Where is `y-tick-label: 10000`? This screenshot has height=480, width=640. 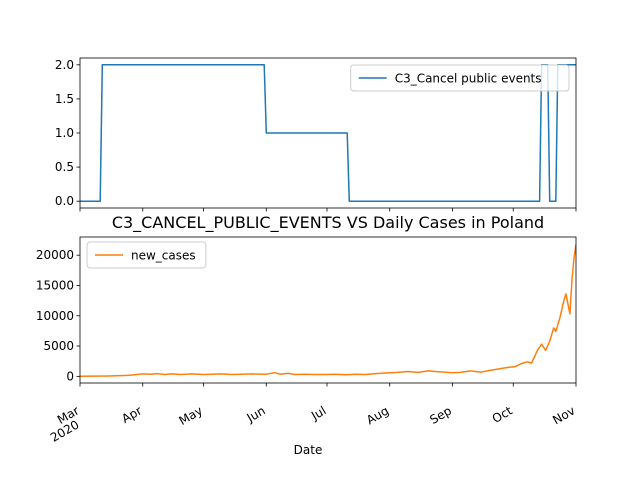
y-tick-label: 10000 is located at coordinates (55, 316).